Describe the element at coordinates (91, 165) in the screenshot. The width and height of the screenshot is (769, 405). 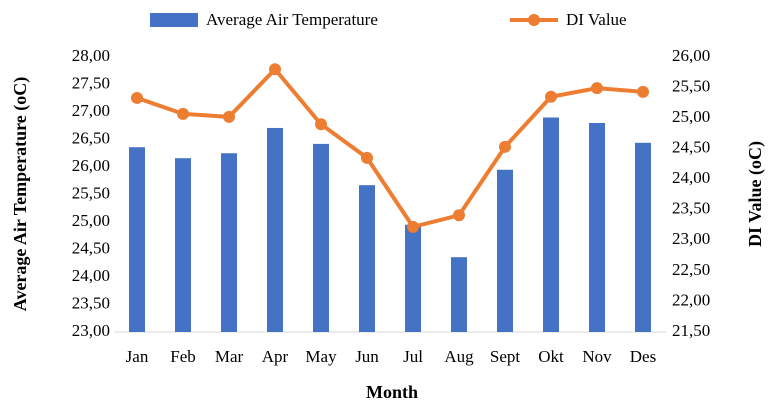
I see `y-tick-label: 26,00` at that location.